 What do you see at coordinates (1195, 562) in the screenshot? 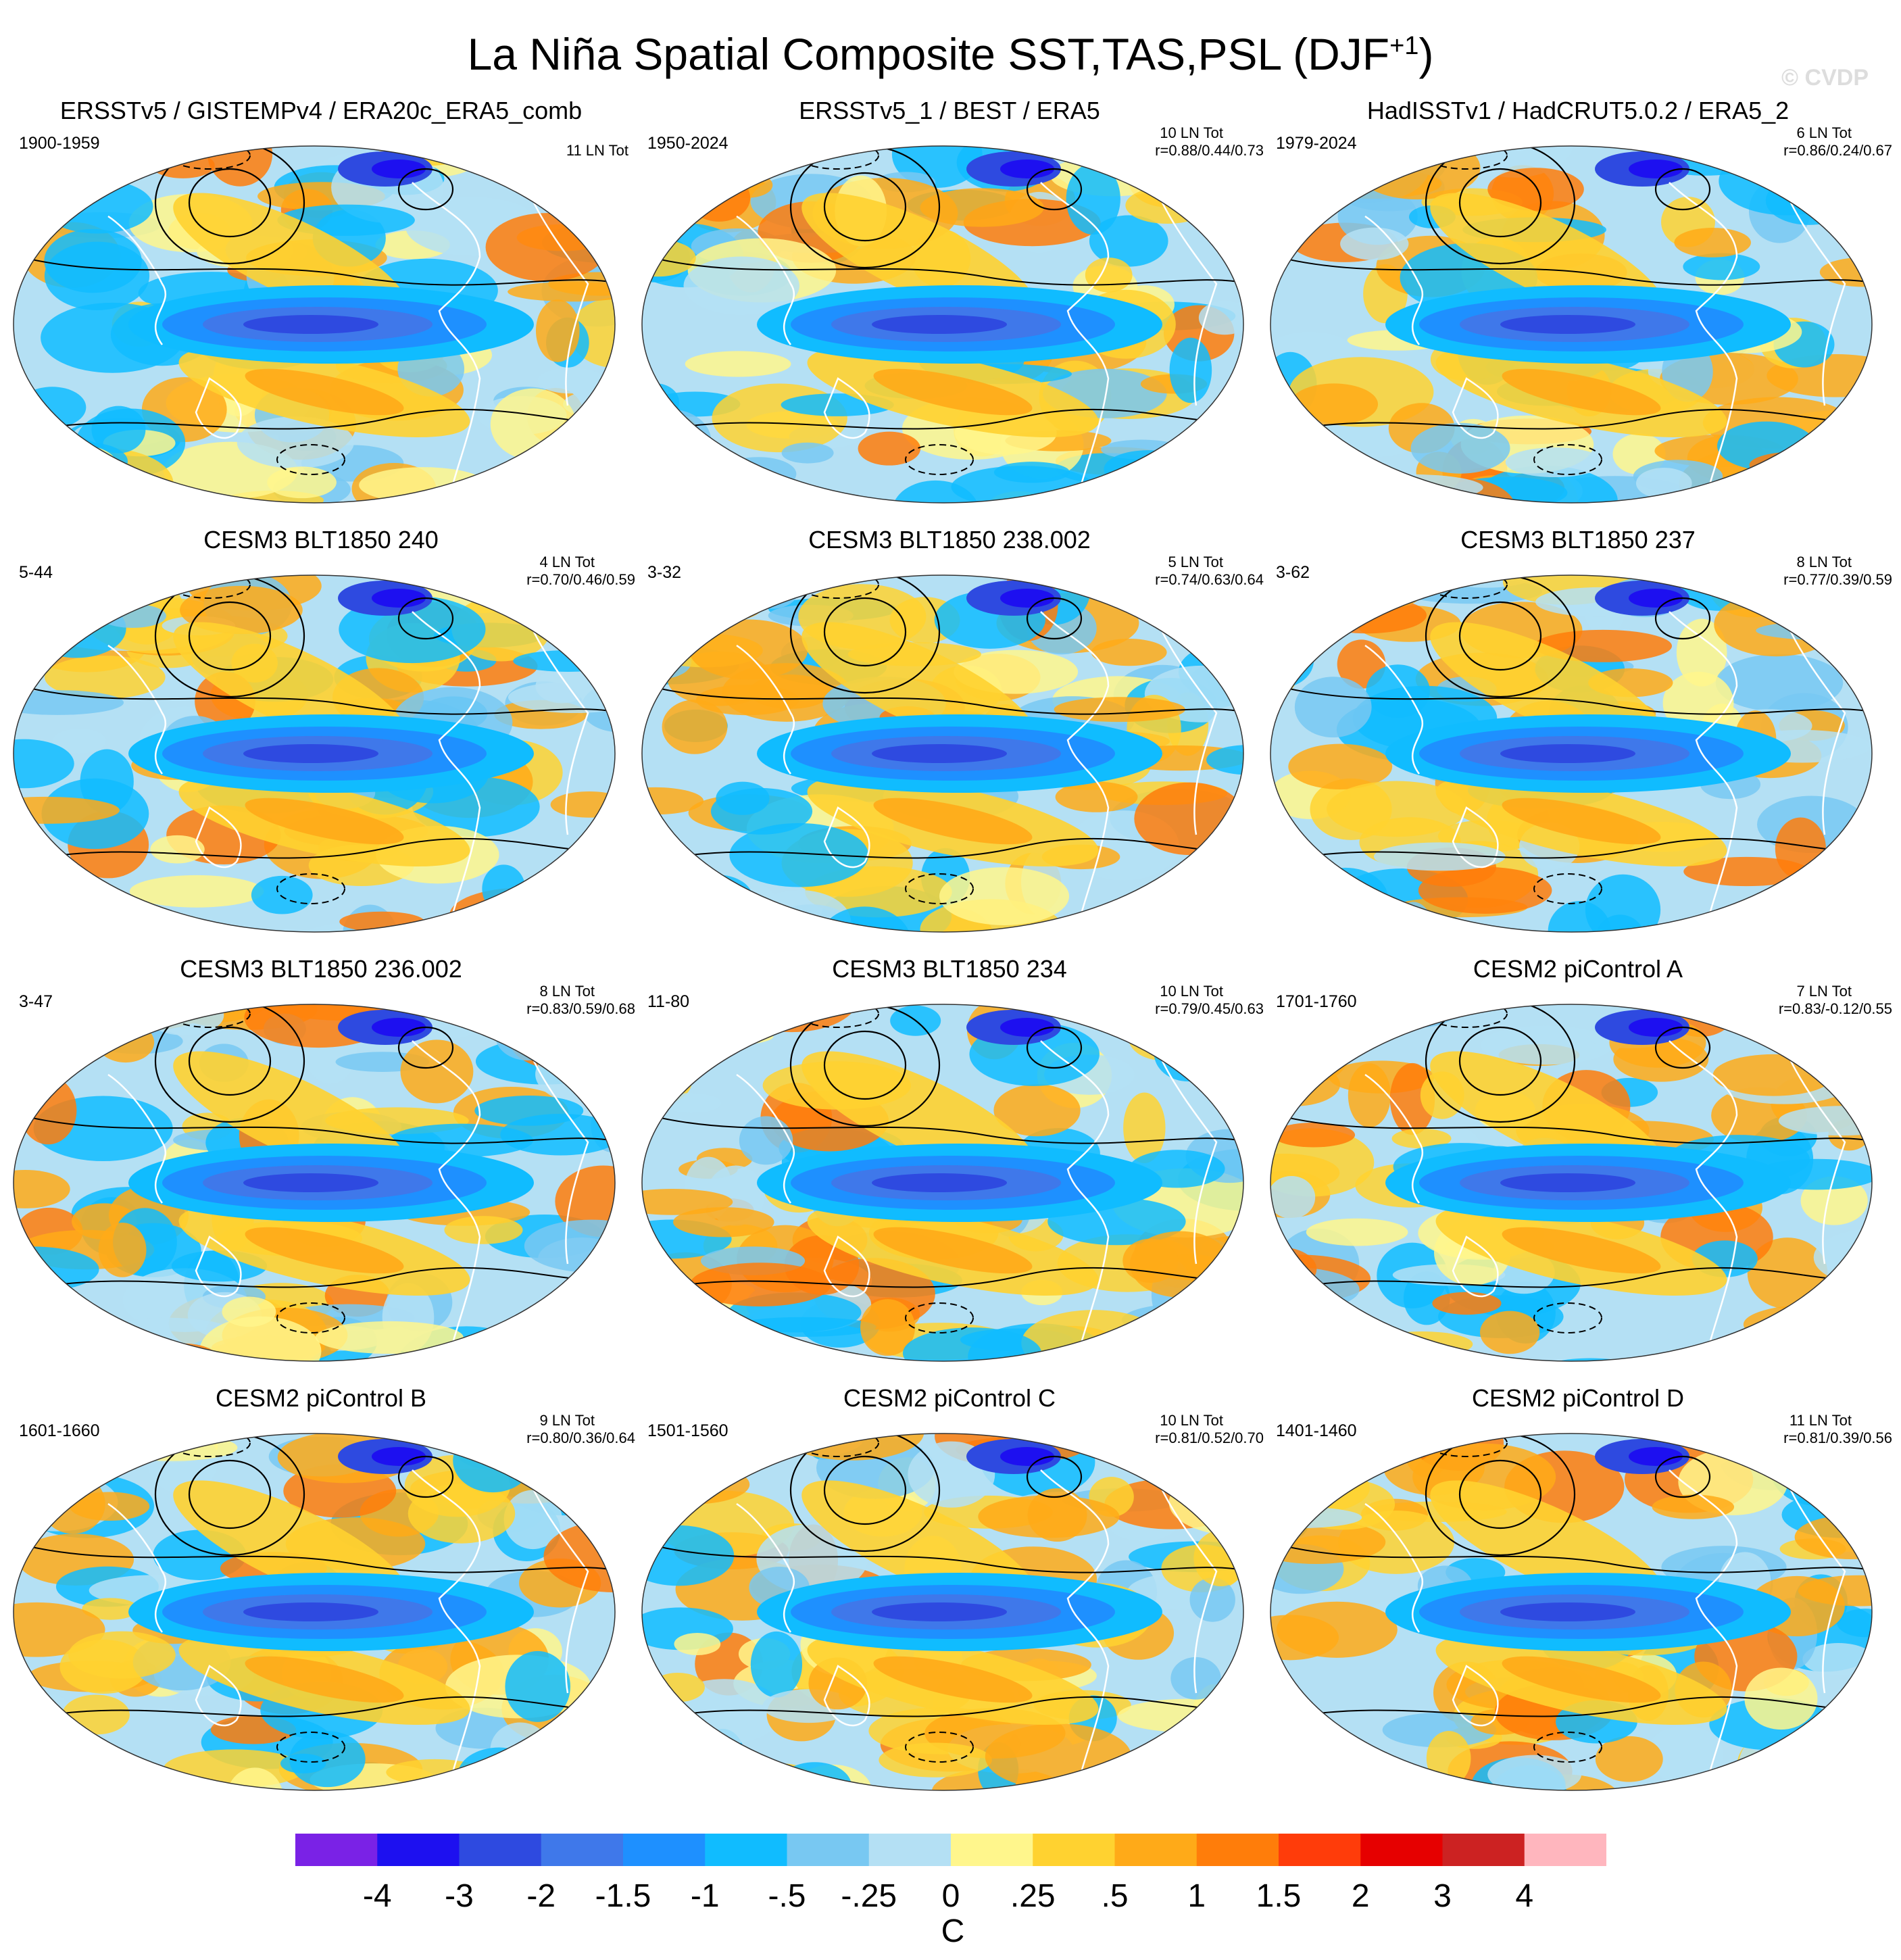
I see `panel-count: 5 LN Tot` at bounding box center [1195, 562].